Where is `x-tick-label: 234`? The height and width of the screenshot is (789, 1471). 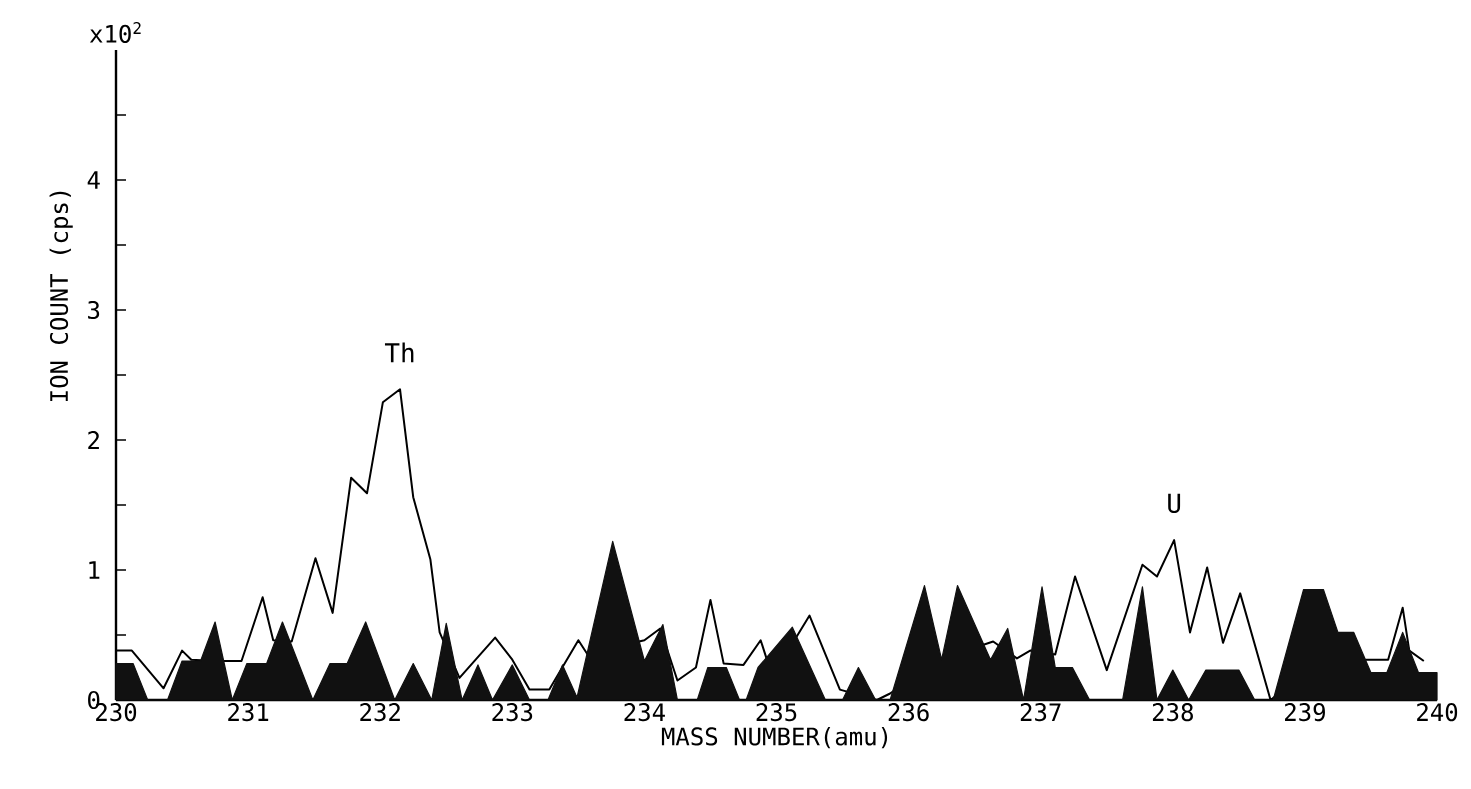 x-tick-label: 234 is located at coordinates (644, 712).